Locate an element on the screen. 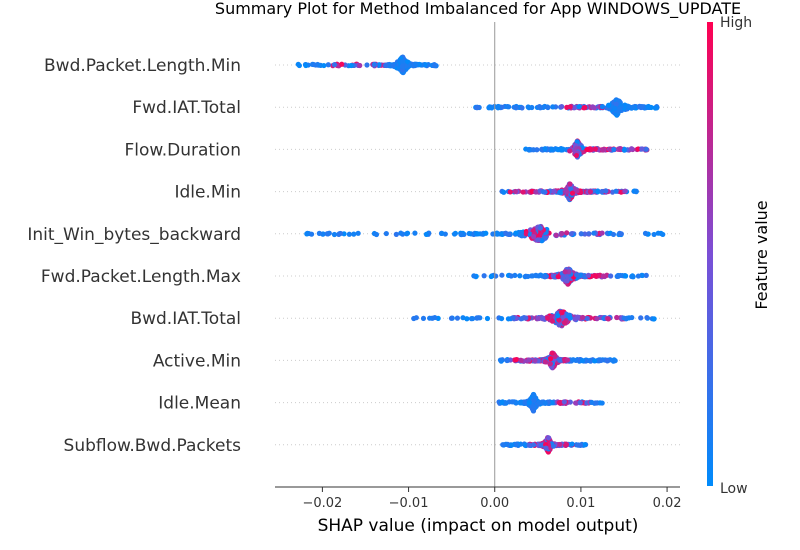 The width and height of the screenshot is (800, 550). x-tick-label: 0.00 is located at coordinates (494, 503).